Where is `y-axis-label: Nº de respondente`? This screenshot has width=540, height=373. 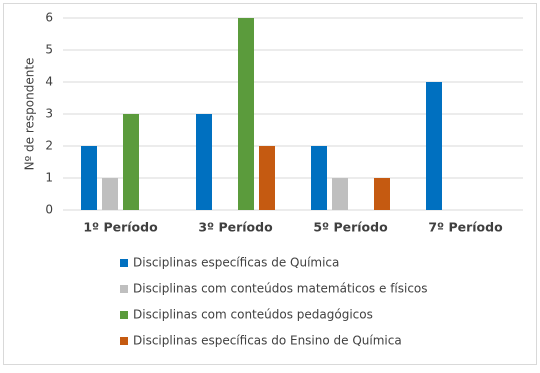
y-axis-label: Nº de respondente is located at coordinates (30, 114).